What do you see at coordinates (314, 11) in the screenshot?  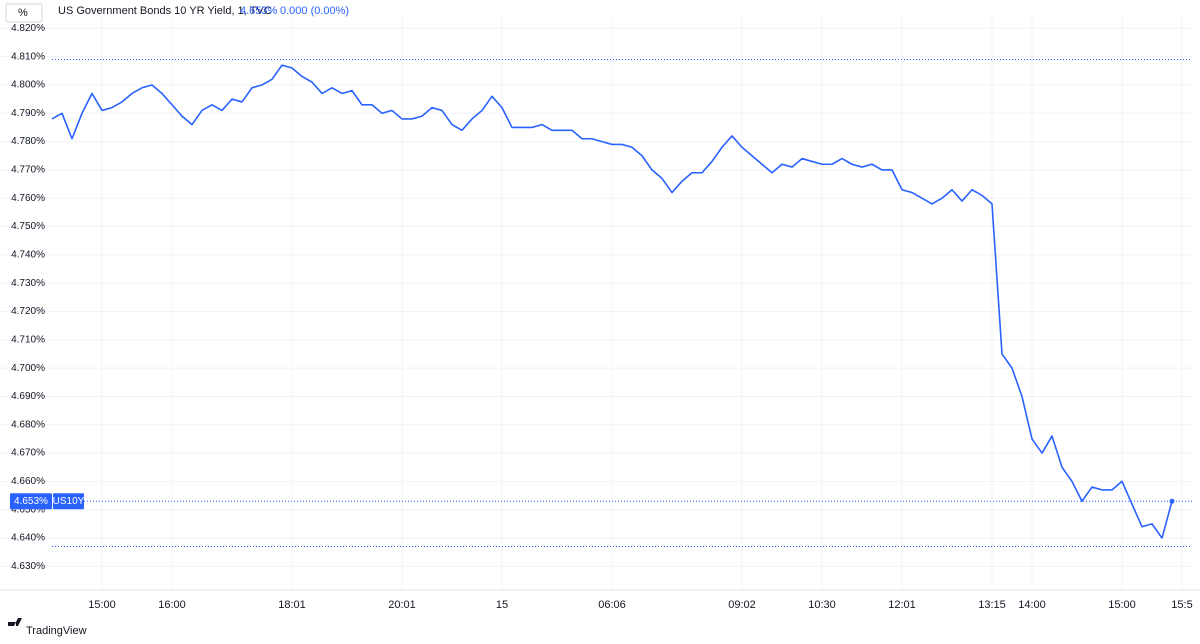 I see `change: 0.000 (0.00%)` at bounding box center [314, 11].